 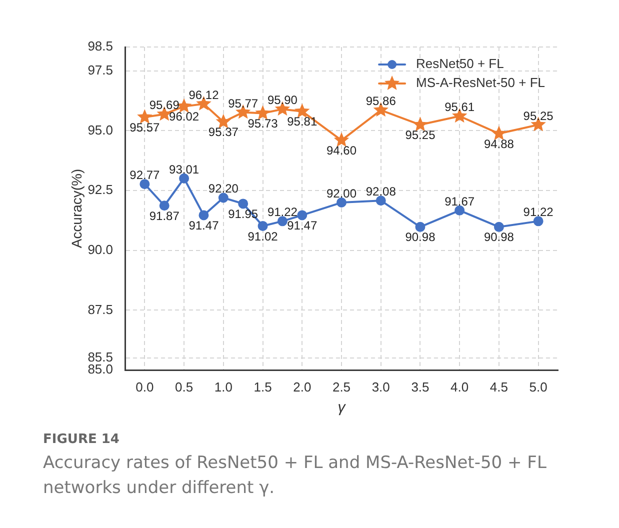 I want to click on data-label: 95.37, so click(x=223, y=132).